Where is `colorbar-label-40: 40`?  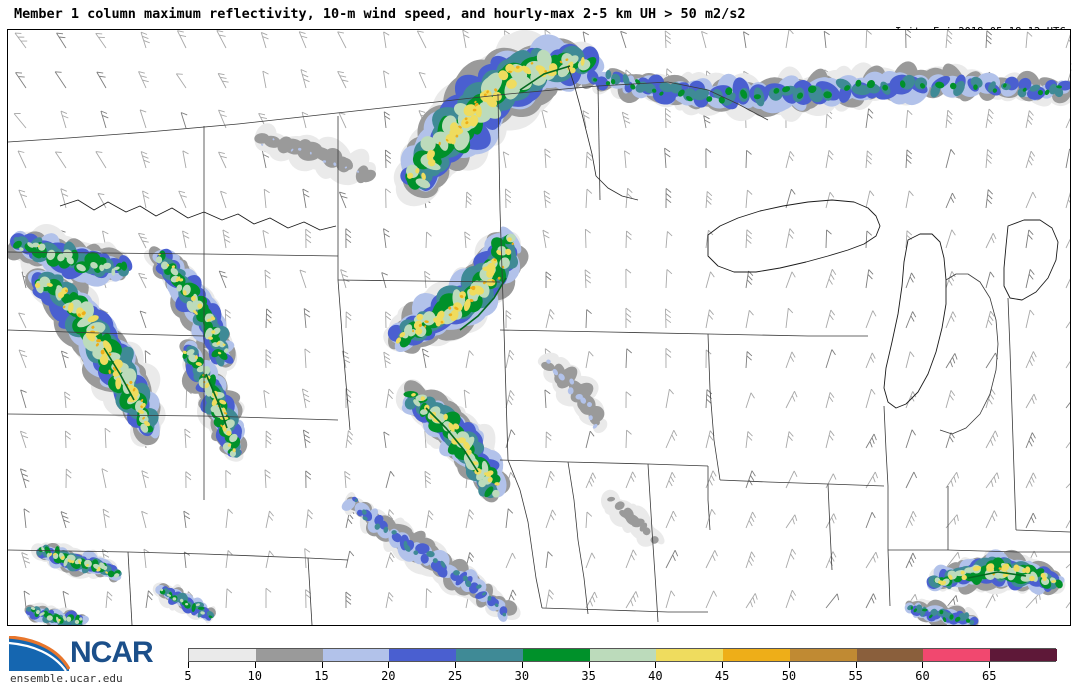 colorbar-label-40: 40 is located at coordinates (655, 676).